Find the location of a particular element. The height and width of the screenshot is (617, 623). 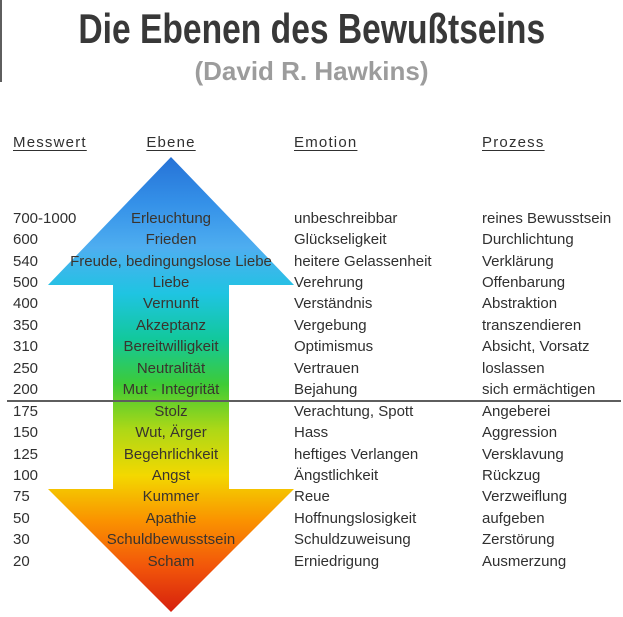

column-headers: Messwert Ebene Emotion Prozess is located at coordinates (311, 142).